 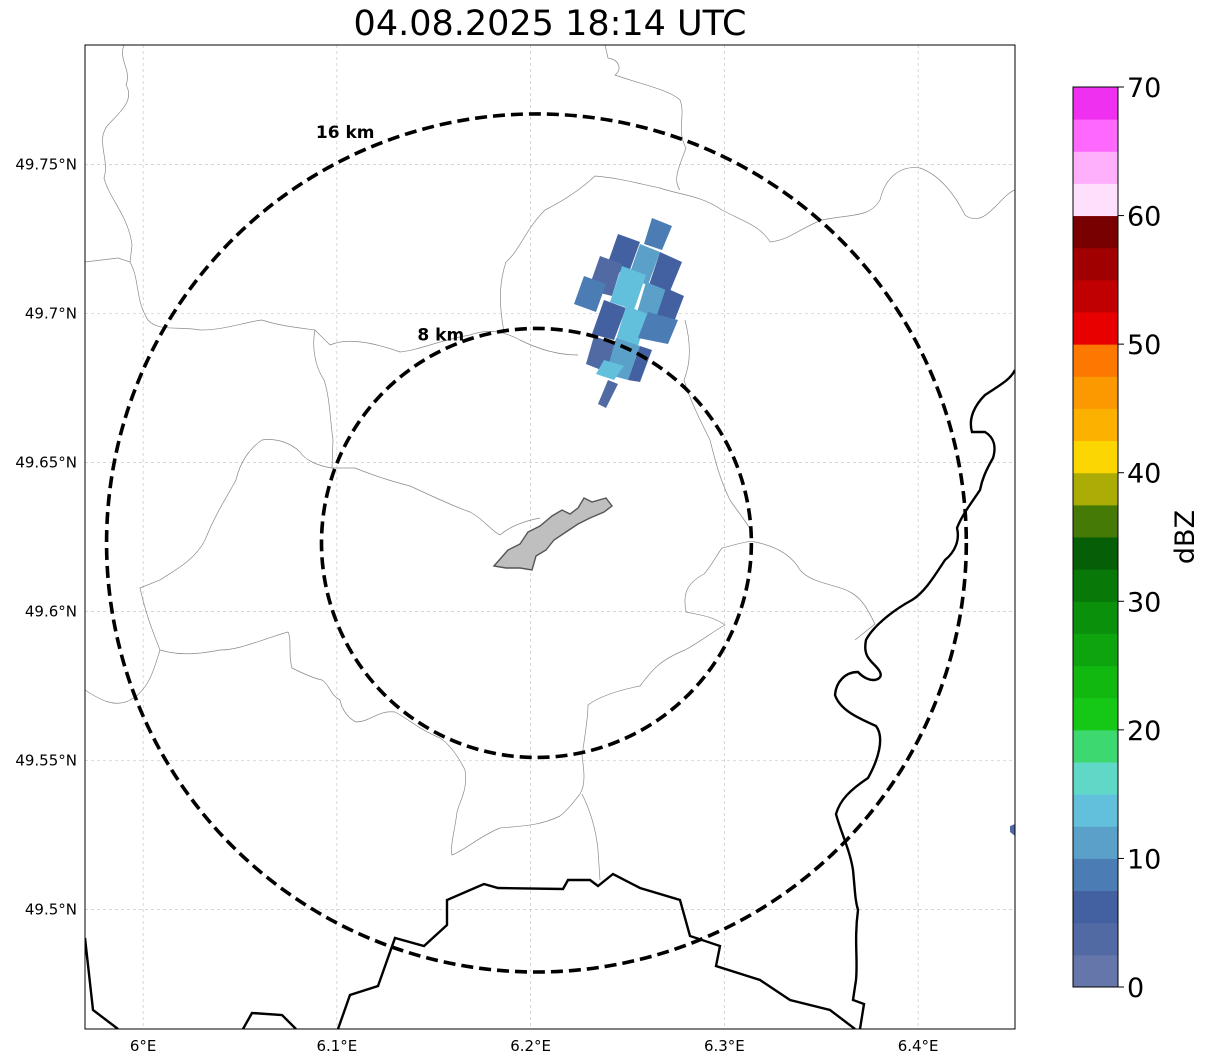 What do you see at coordinates (552, 534) in the screenshot?
I see `city-area` at bounding box center [552, 534].